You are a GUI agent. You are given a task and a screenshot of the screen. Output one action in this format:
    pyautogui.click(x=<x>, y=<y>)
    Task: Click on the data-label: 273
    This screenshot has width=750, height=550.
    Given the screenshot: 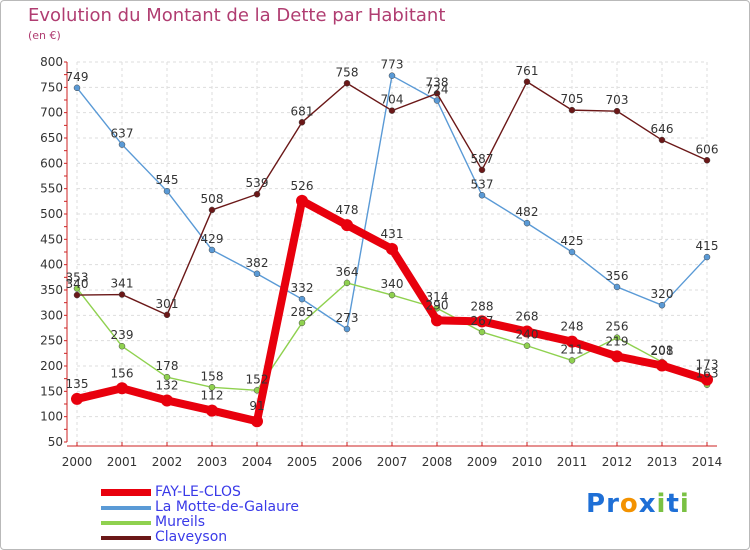 What is the action you would take?
    pyautogui.click(x=347, y=318)
    